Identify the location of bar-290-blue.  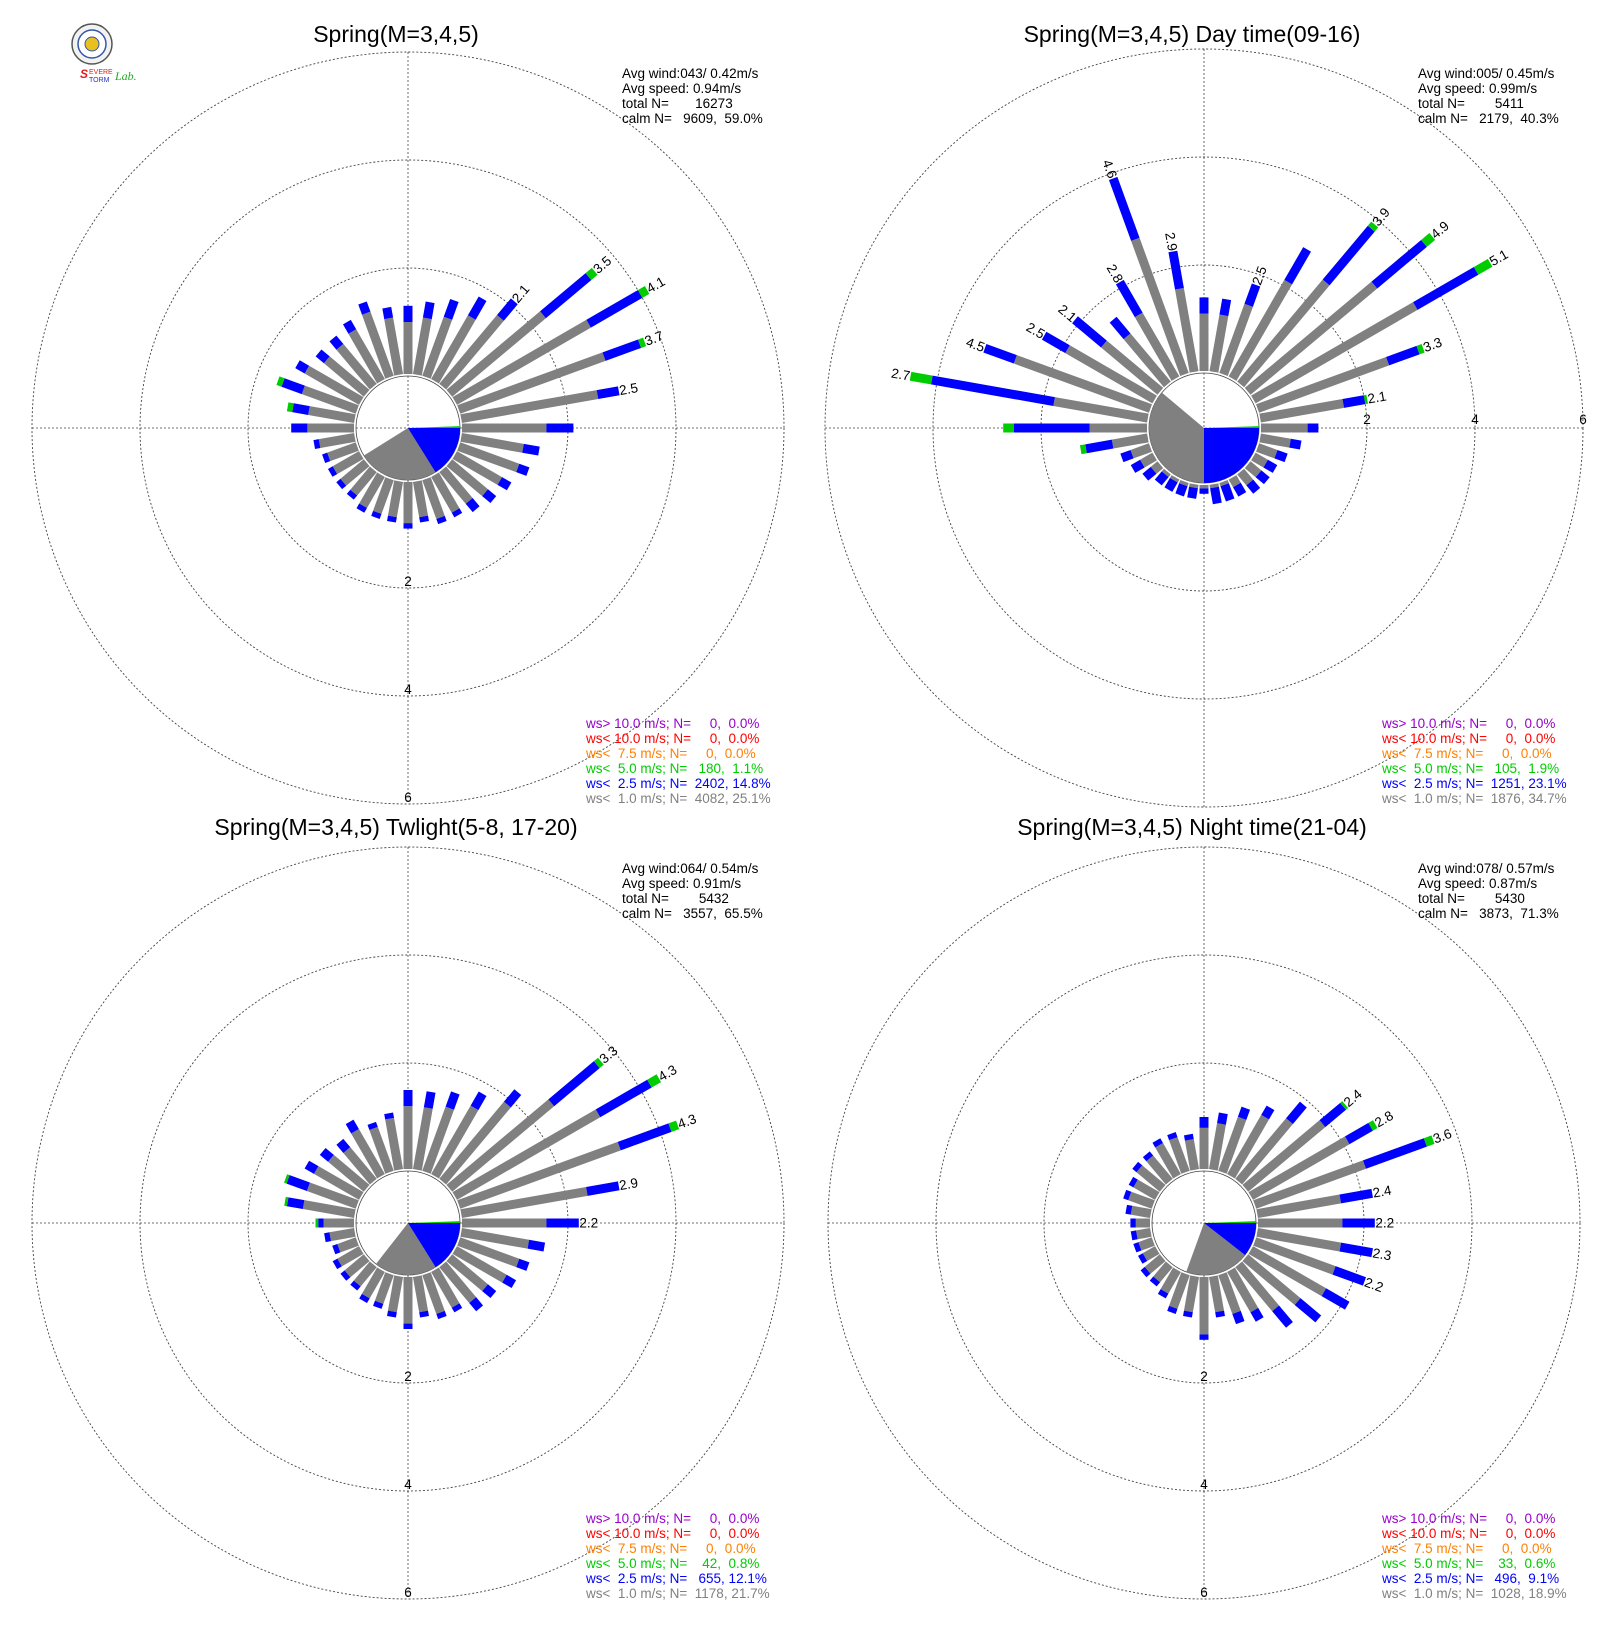
(1127, 1195).